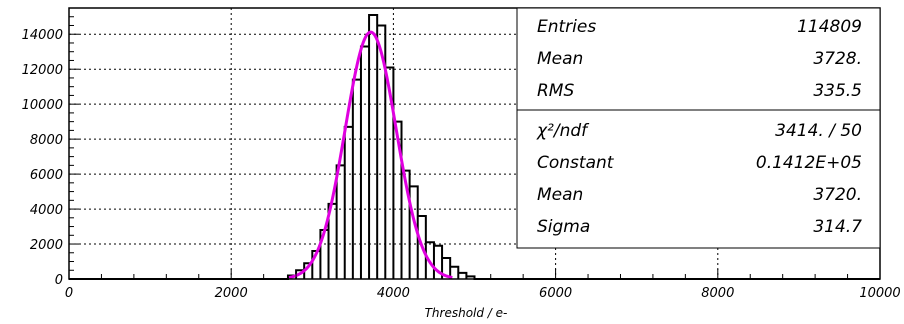 This screenshot has width=904, height=324. I want to click on x-tick-label: 0, so click(69, 293).